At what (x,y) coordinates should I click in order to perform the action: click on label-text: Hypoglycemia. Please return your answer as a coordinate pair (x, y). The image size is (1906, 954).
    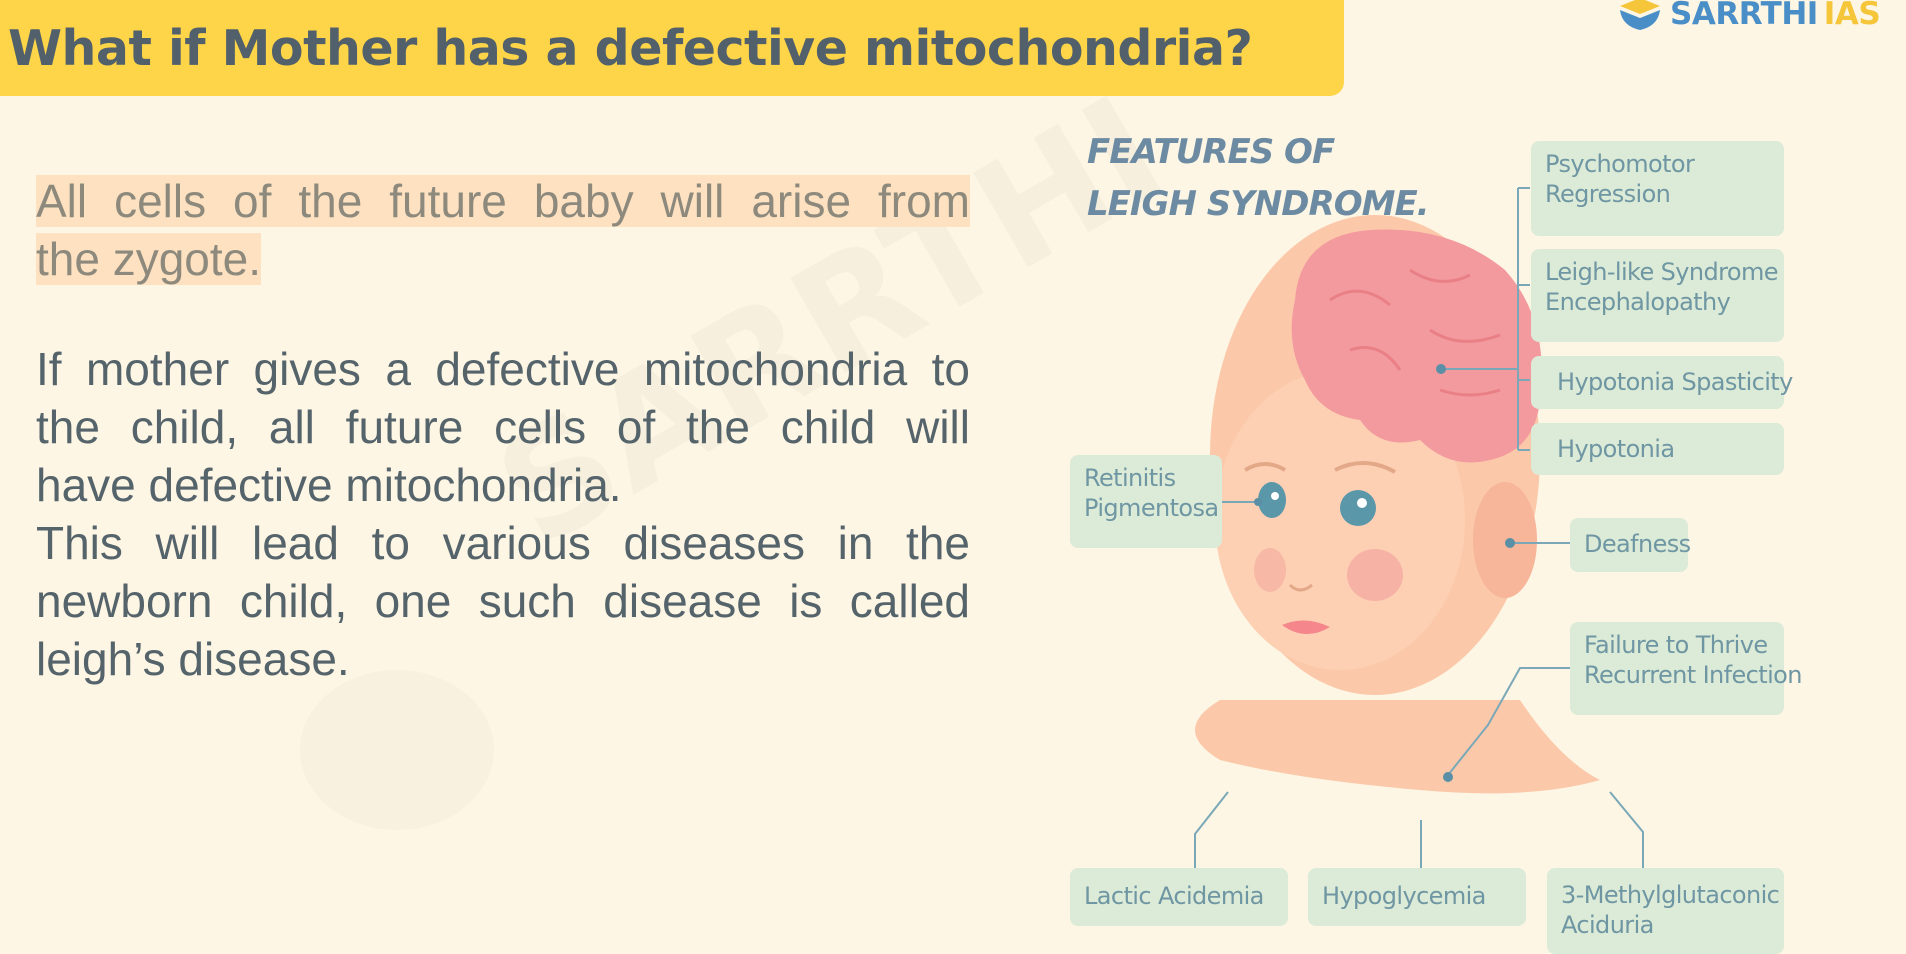
    Looking at the image, I should click on (1404, 896).